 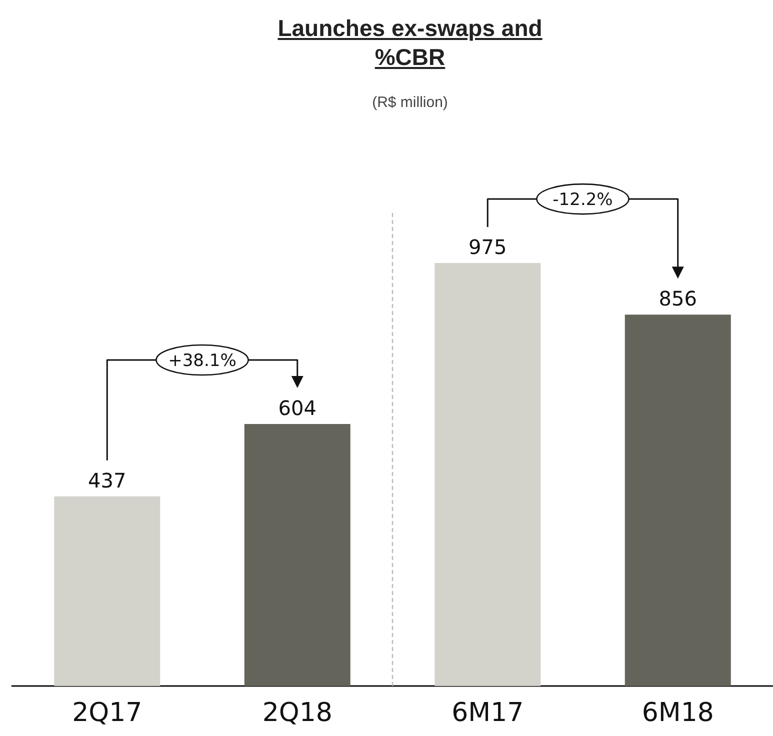 I want to click on x-tick-label: 6M18, so click(x=678, y=713).